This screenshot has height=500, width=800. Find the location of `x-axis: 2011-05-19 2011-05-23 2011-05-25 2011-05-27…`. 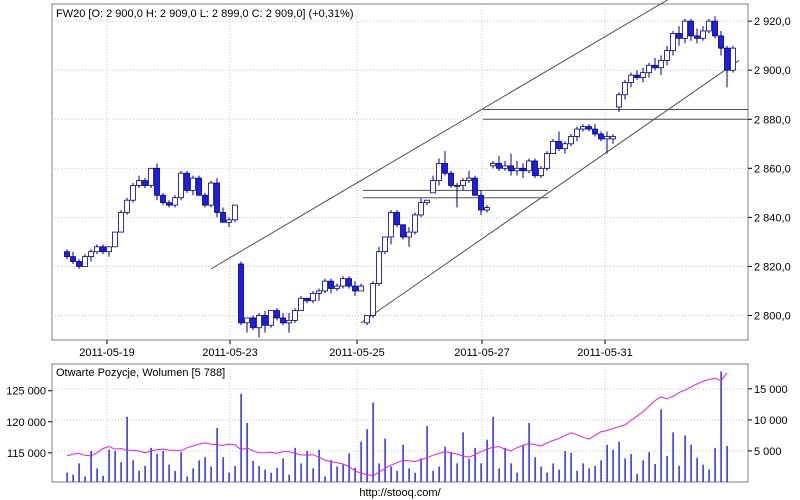

x-axis: 2011-05-19 2011-05-23 2011-05-25 2011-05-27… is located at coordinates (356, 349).